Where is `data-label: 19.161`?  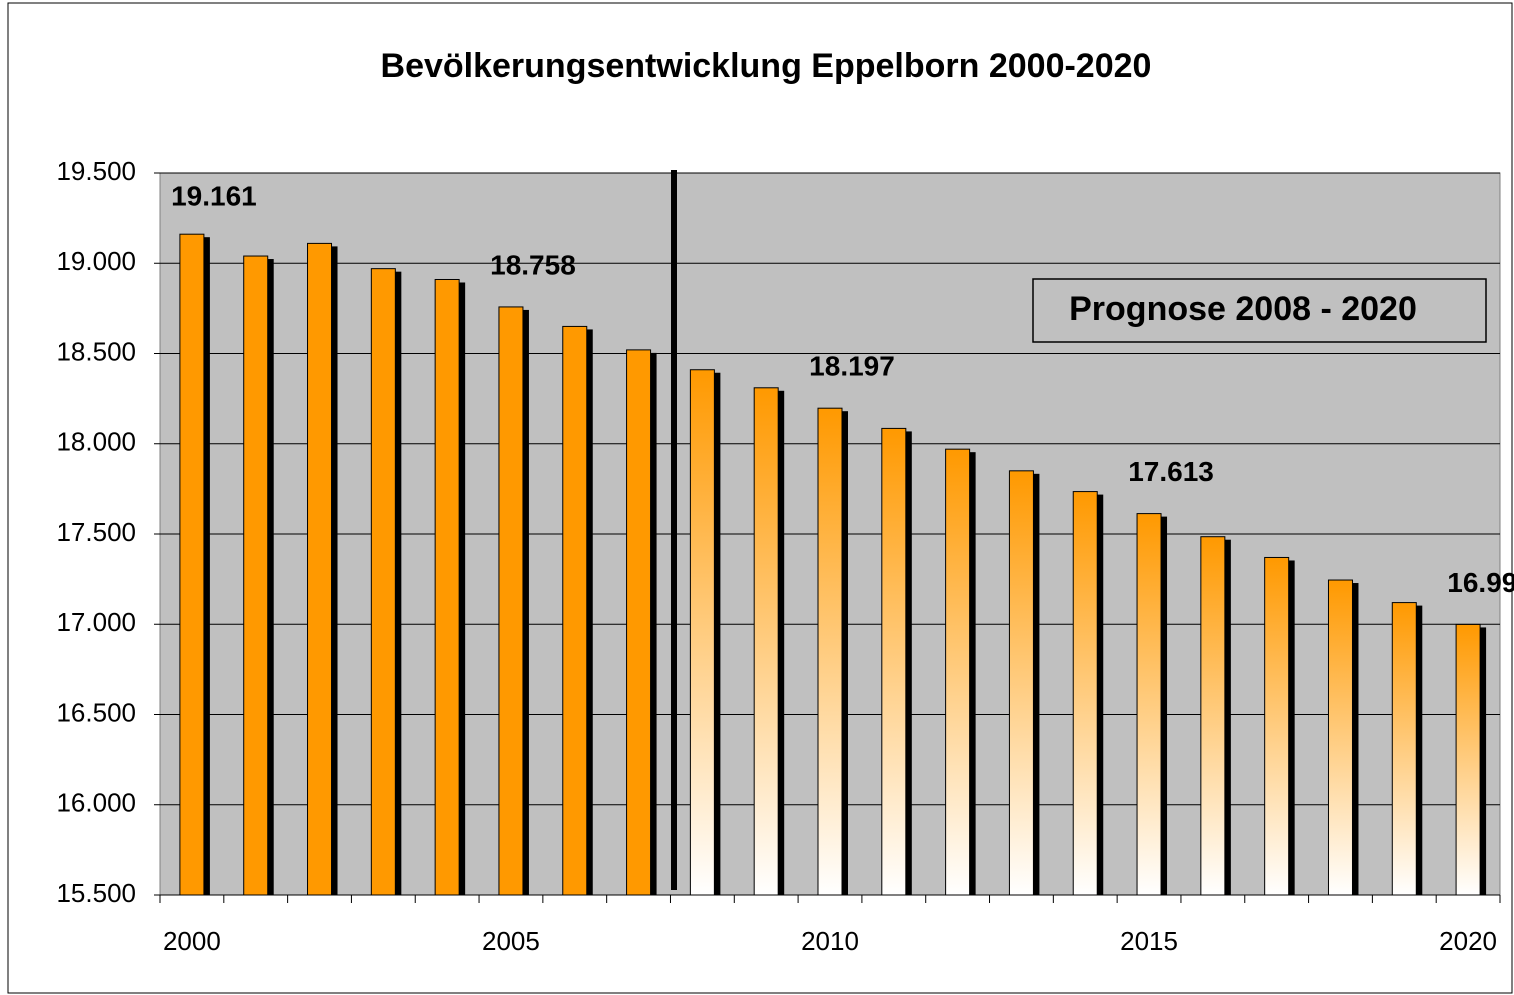 data-label: 19.161 is located at coordinates (214, 195).